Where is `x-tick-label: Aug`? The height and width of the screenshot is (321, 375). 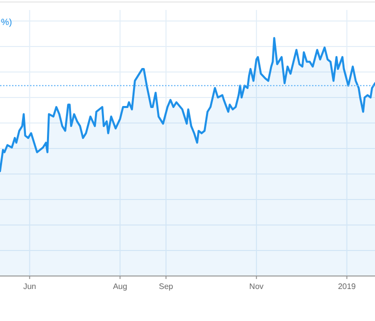
x-tick-label: Aug is located at coordinates (120, 286).